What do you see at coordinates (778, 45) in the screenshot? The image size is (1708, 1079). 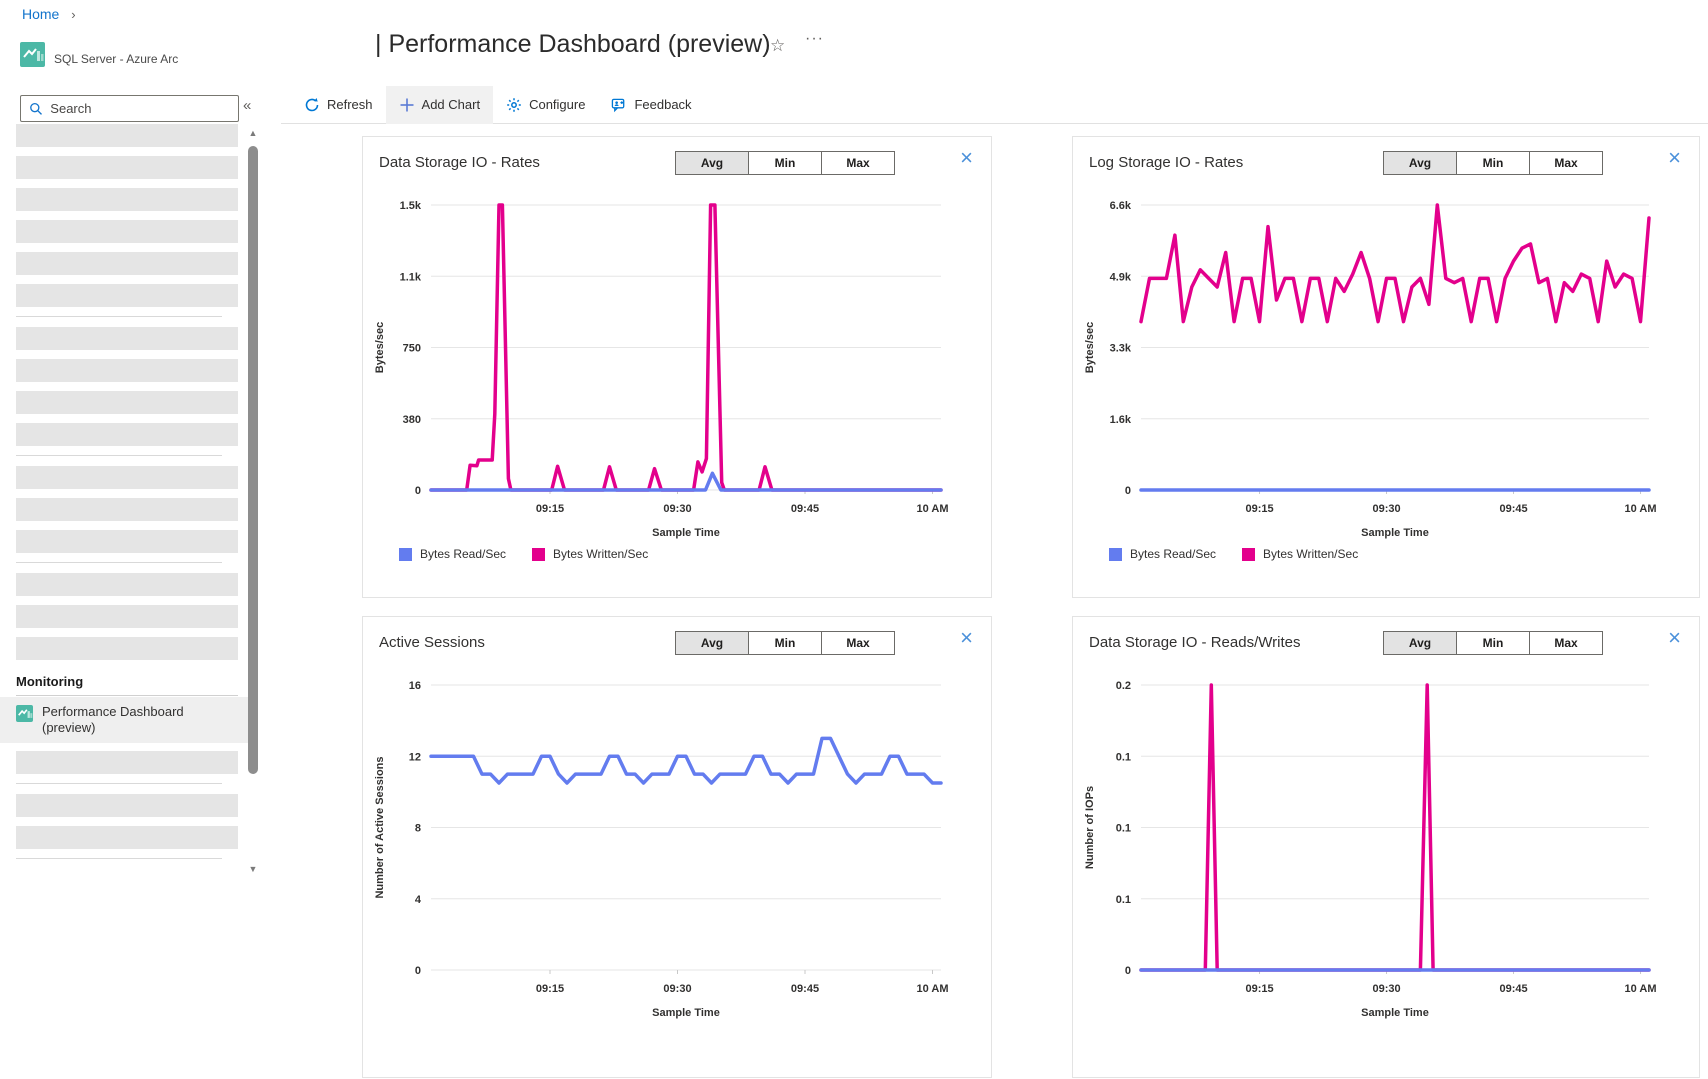 I see `favorite-star-icon: ☆` at bounding box center [778, 45].